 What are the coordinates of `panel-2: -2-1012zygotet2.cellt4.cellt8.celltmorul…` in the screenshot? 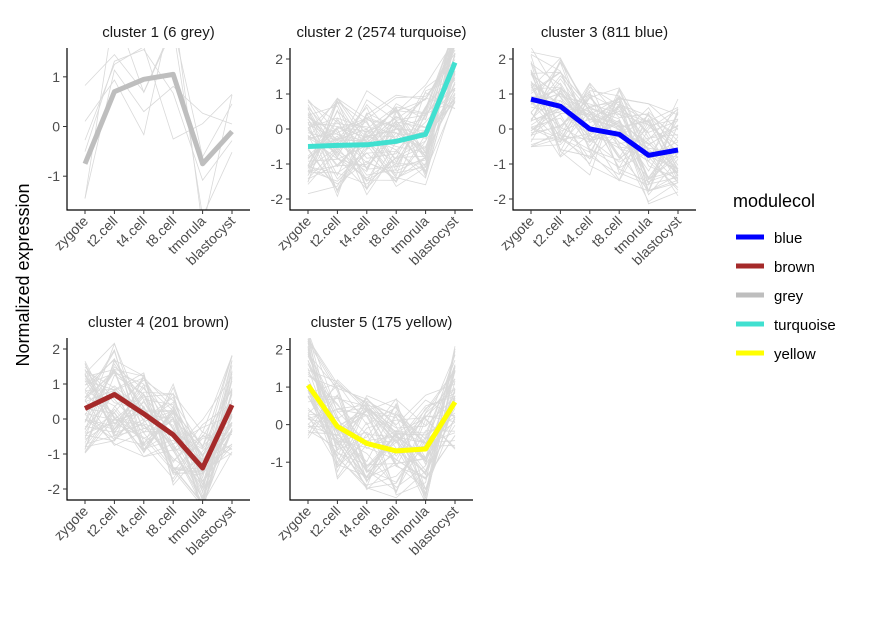 It's located at (372, 146).